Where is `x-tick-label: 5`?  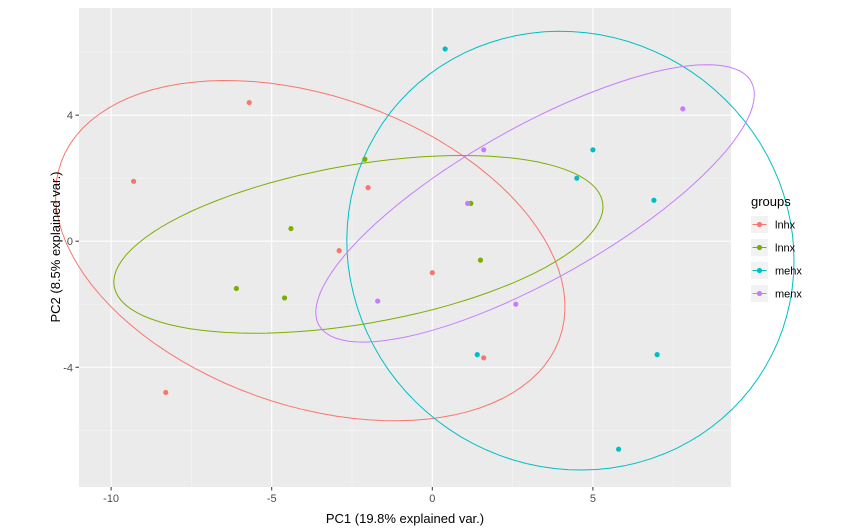
x-tick-label: 5 is located at coordinates (593, 499).